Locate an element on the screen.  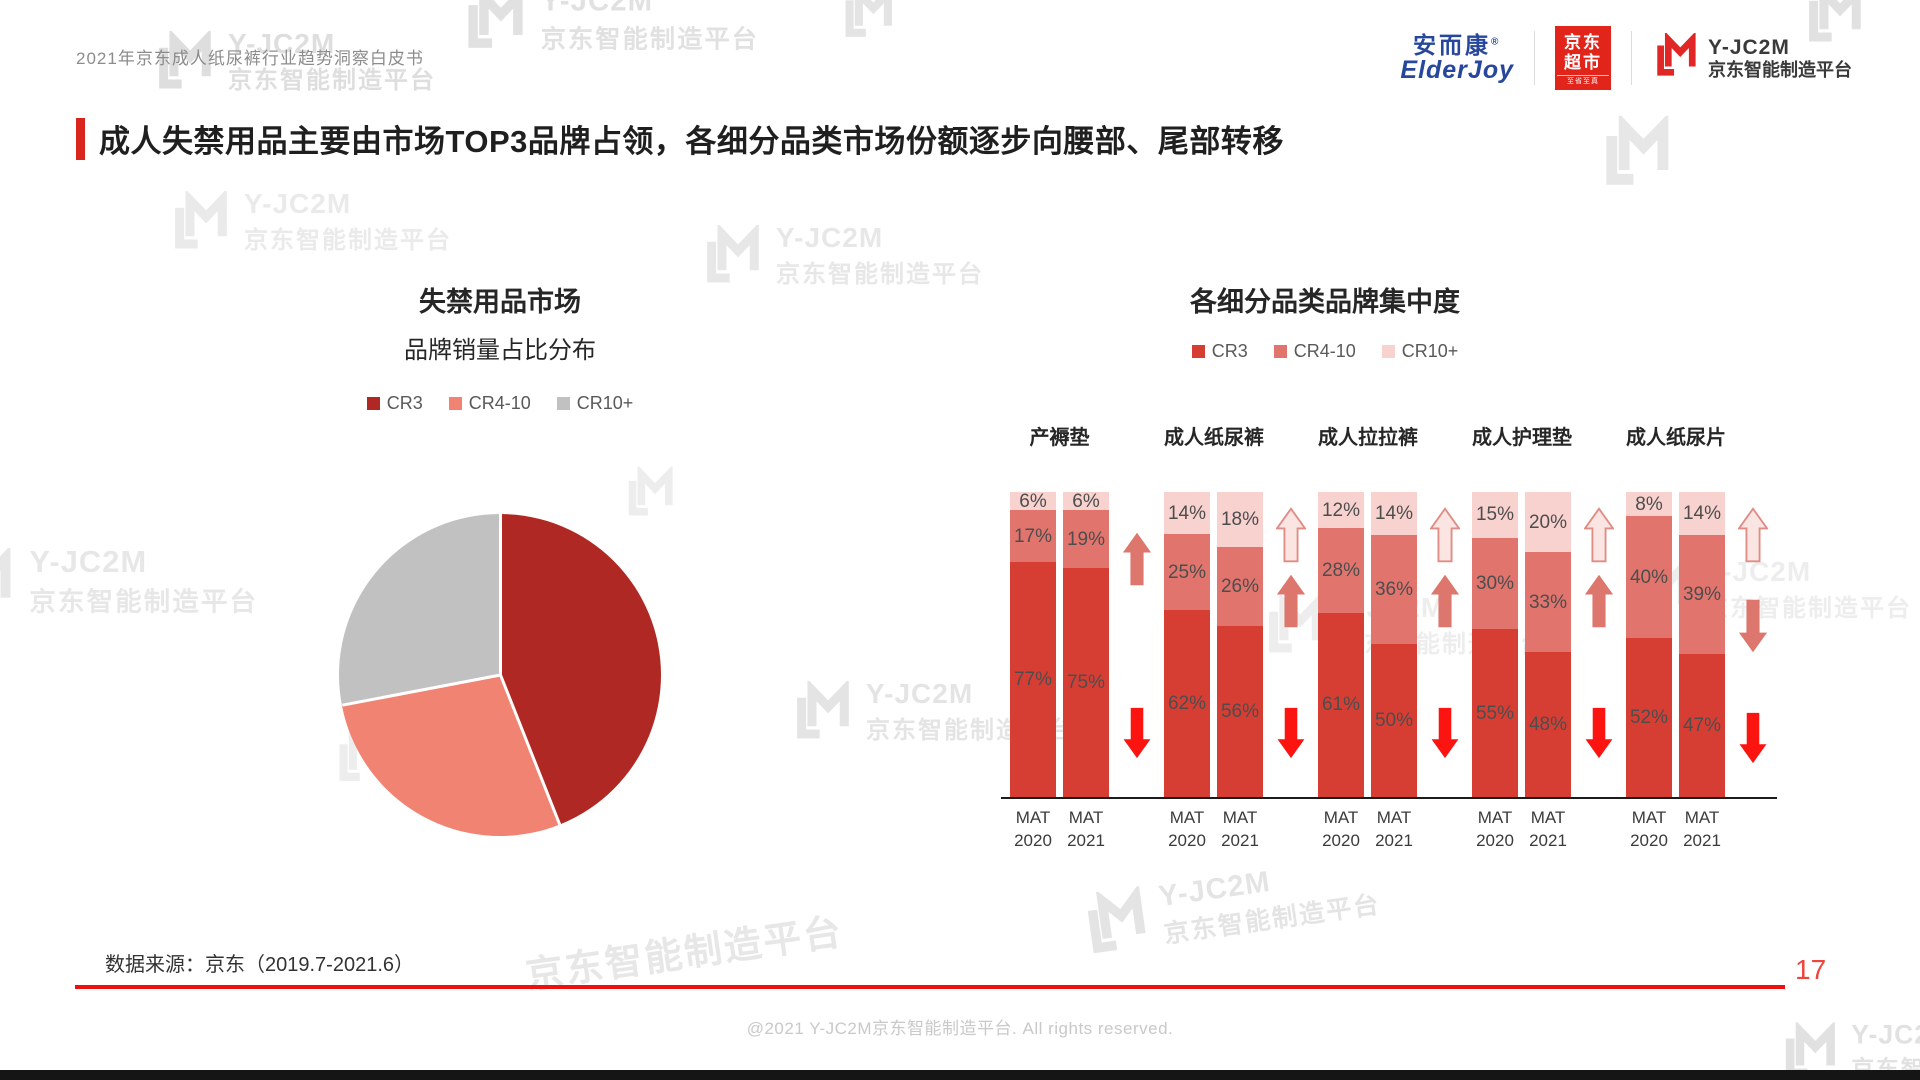
bar-segment-cr3: 75% is located at coordinates (1086, 682).